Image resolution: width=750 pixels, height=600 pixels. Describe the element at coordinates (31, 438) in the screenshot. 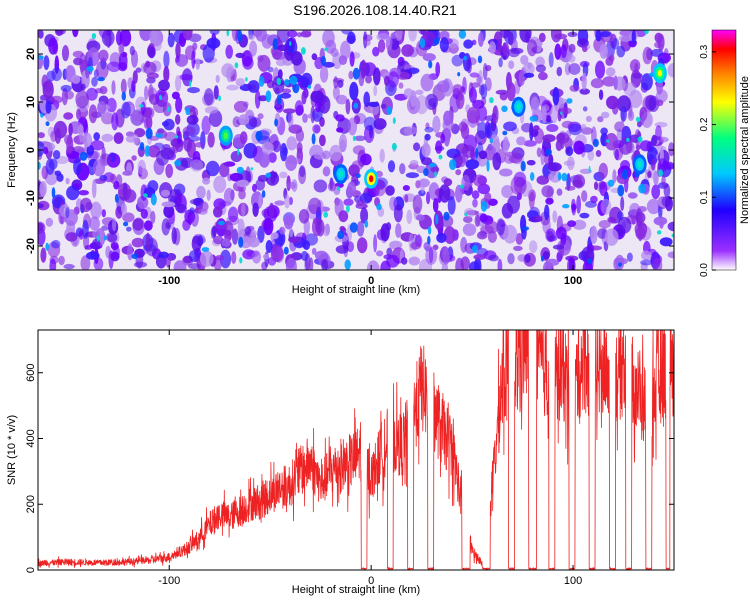

I see `line-y-tick-label: 400` at that location.